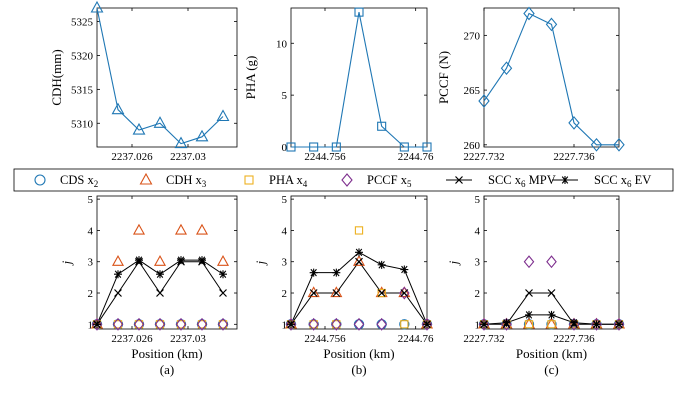 The height and width of the screenshot is (394, 686). I want to click on legend-label-pha: PHA x4, so click(288, 181).